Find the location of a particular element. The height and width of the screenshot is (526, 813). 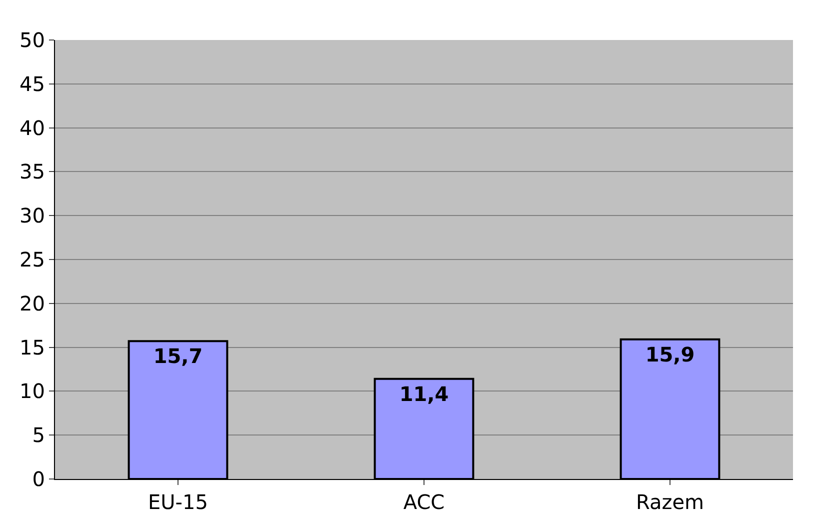

y-tick-label: 20 is located at coordinates (32, 303).